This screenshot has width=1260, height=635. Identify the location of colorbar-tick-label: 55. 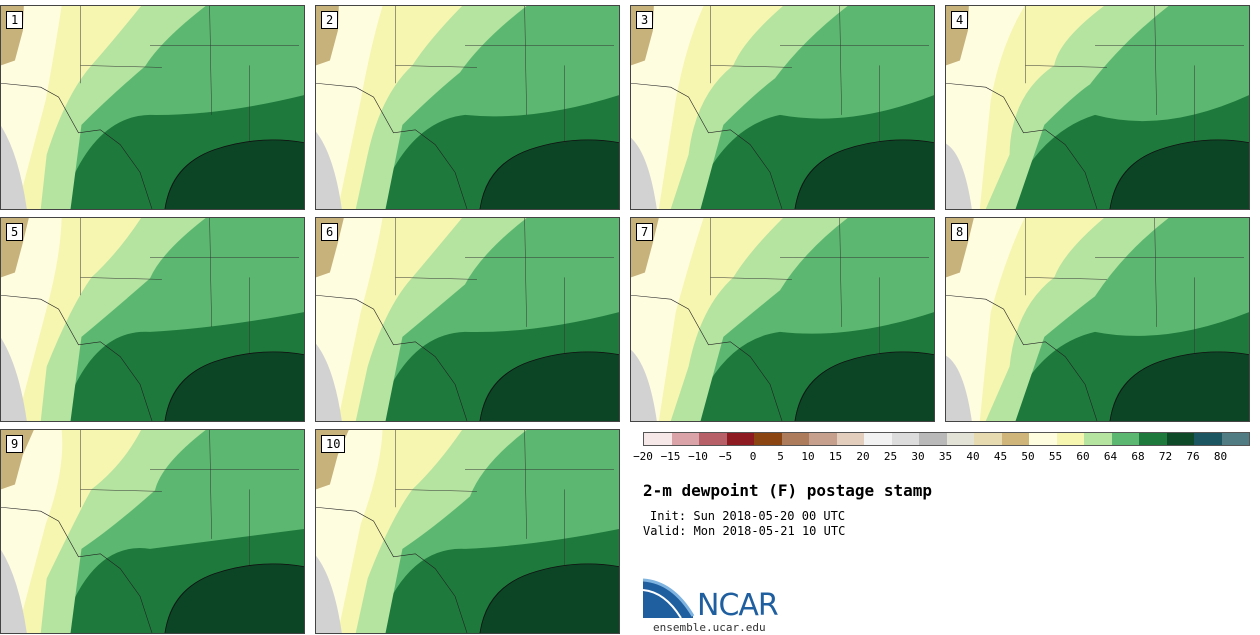
(1055, 456).